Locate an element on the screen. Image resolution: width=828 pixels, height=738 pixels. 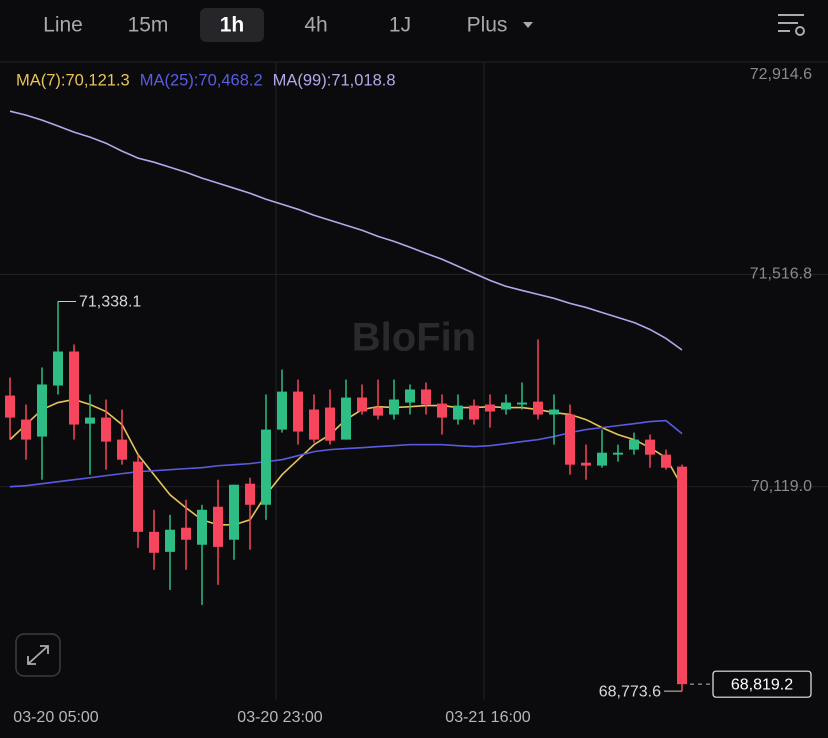
timeframe-tab: 1h is located at coordinates (232, 25).